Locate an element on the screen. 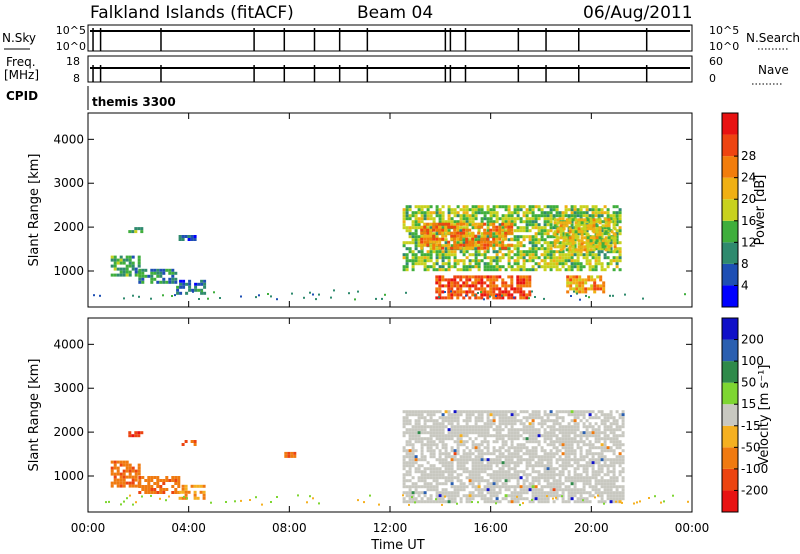 The height and width of the screenshot is (554, 800). x-tick-label: 20:00 is located at coordinates (591, 528).